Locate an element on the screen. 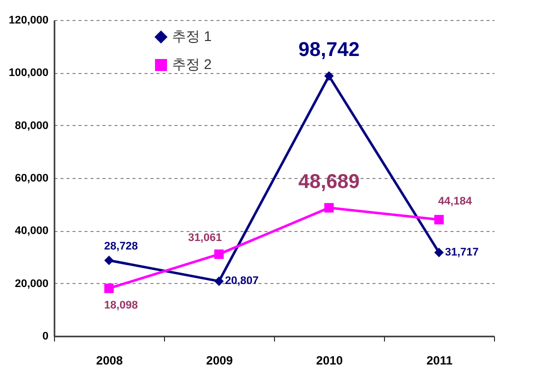 Image resolution: width=550 pixels, height=381 pixels. data-label: 31,061 is located at coordinates (205, 238).